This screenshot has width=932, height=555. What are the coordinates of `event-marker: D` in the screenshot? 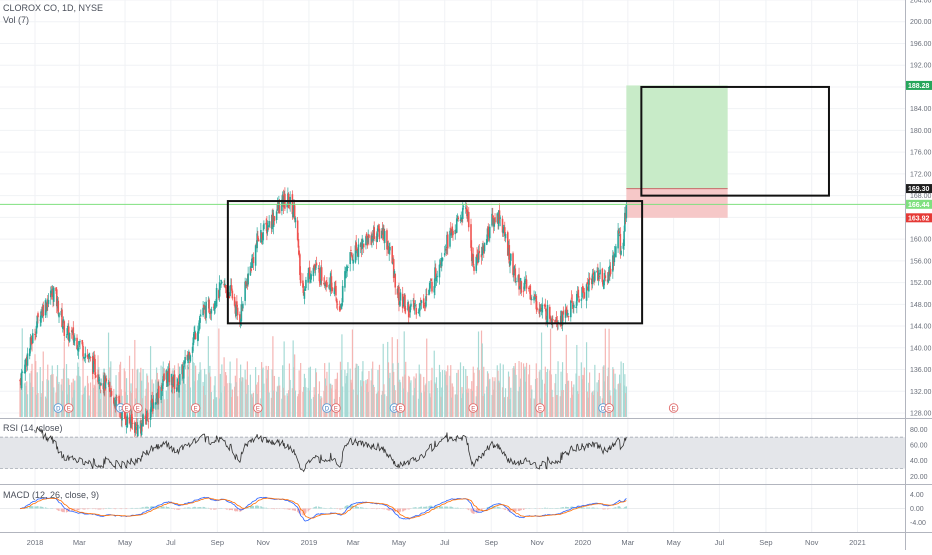 It's located at (327, 408).